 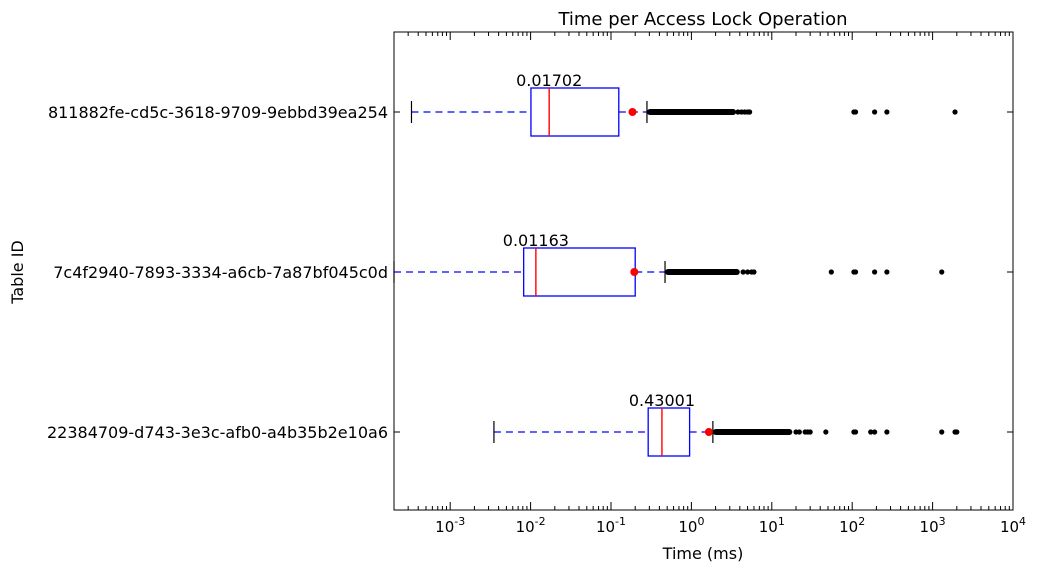 I want to click on x-tick-label: 10², so click(x=852, y=525).